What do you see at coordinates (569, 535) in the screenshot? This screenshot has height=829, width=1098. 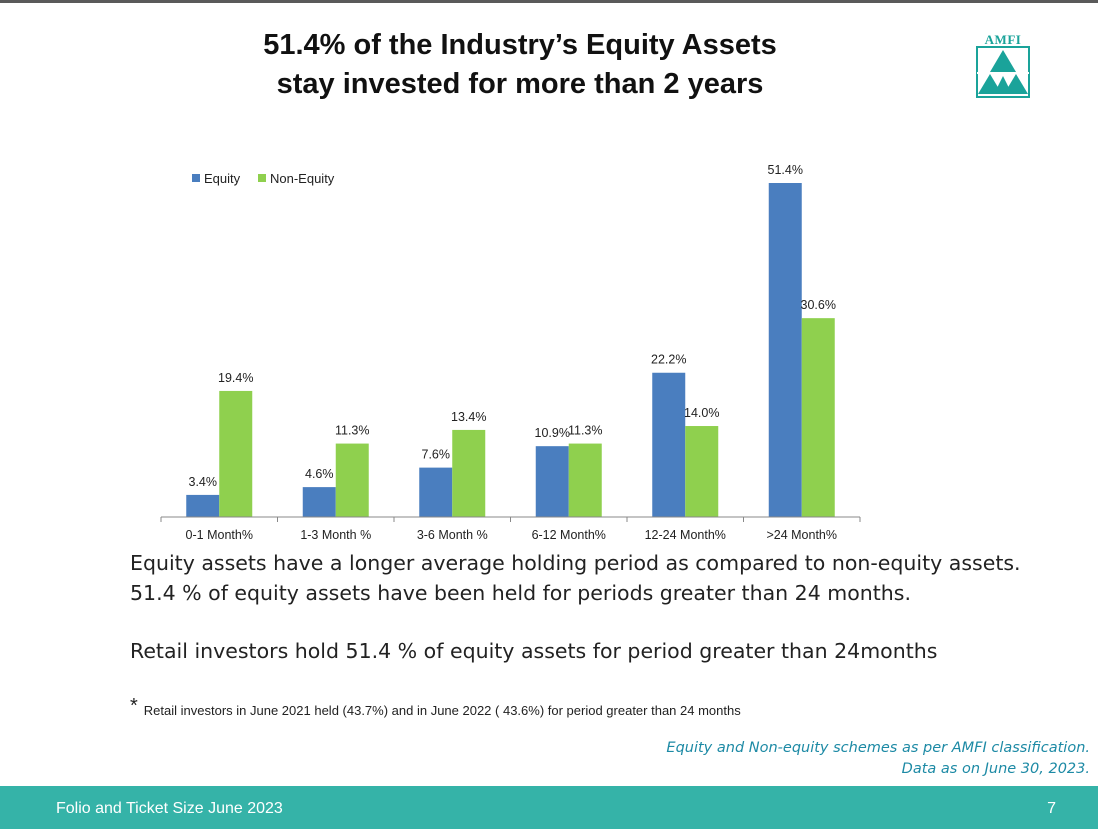 I see `x-tick-label: 6-12 Month%` at bounding box center [569, 535].